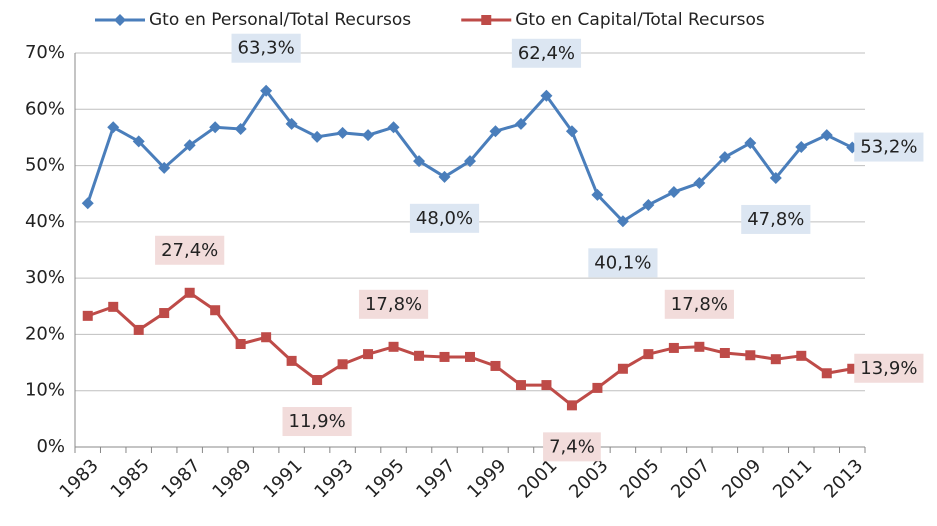 Image resolution: width=937 pixels, height=526 pixels. Describe the element at coordinates (384, 478) in the screenshot. I see `x-tick-label: 1995` at that location.